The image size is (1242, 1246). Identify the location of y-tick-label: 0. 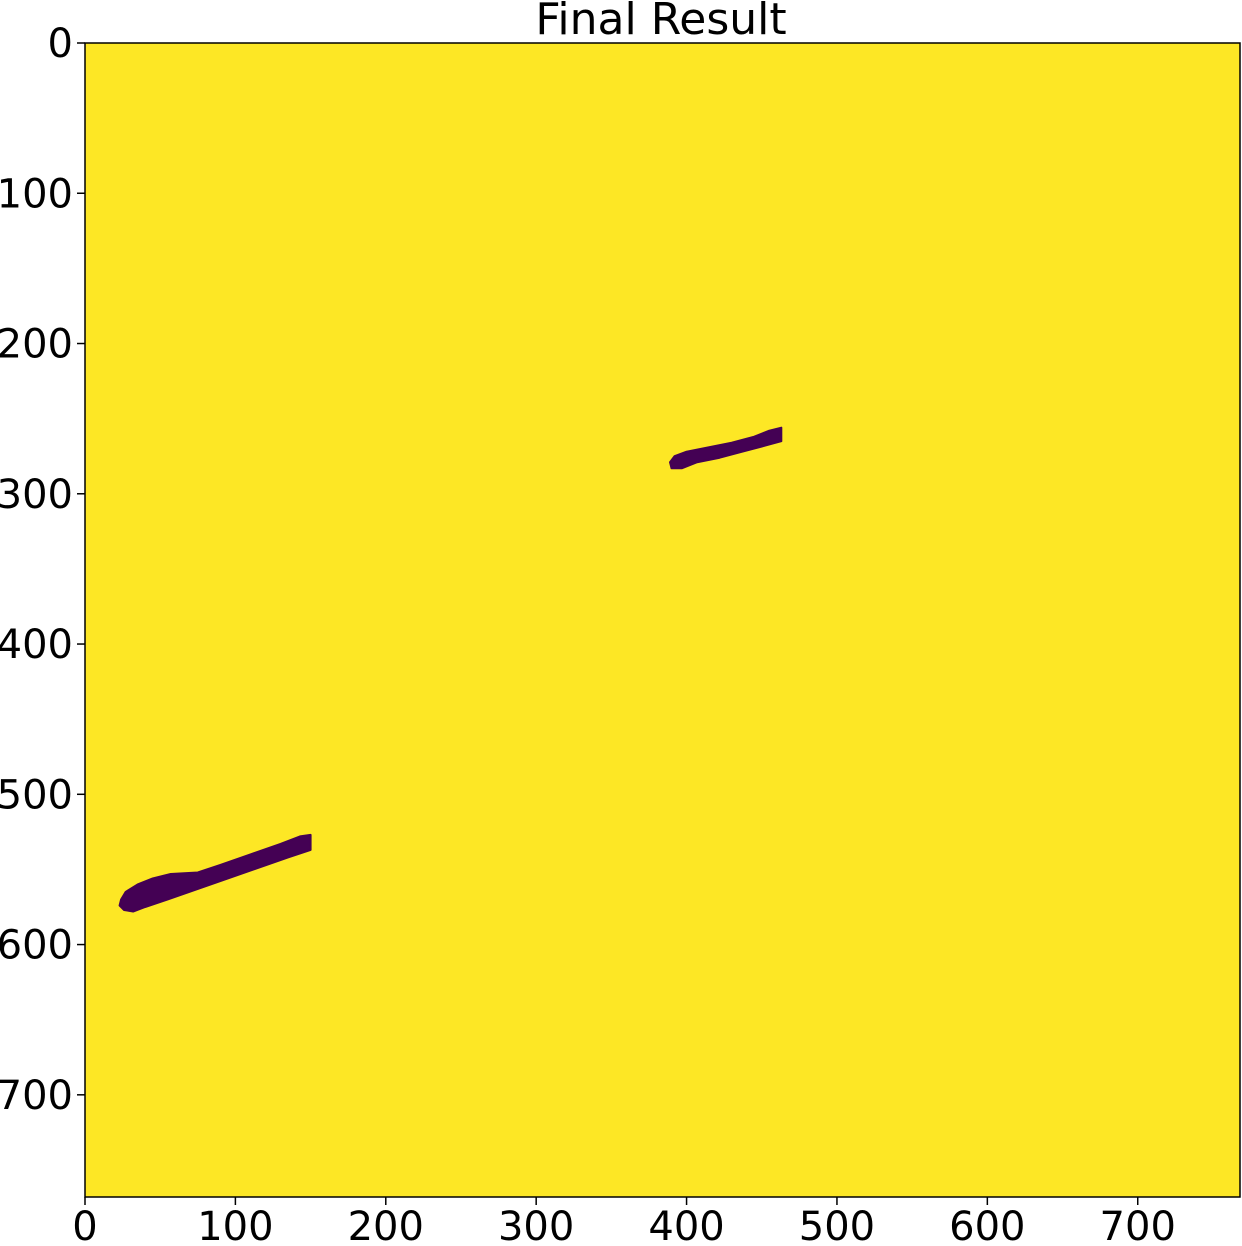
(60, 44).